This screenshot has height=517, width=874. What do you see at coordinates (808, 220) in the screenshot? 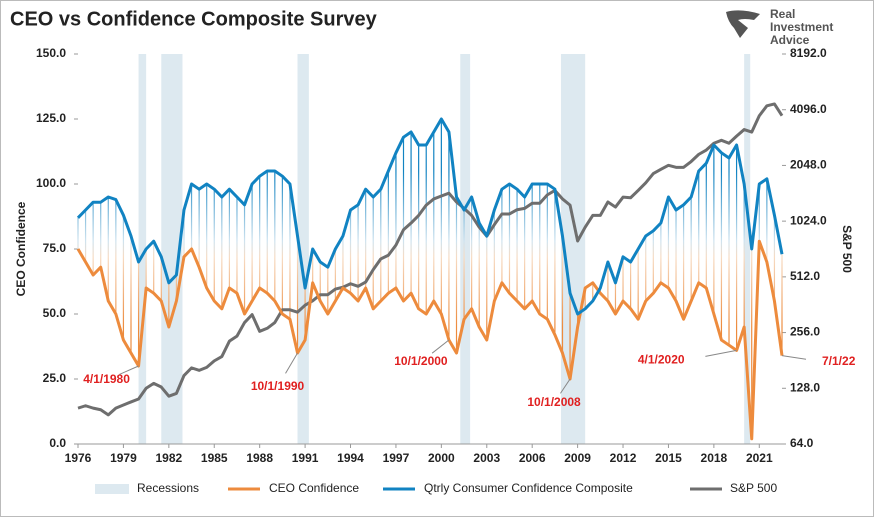
I see `y2-tick-label: 1024.0` at bounding box center [808, 220].